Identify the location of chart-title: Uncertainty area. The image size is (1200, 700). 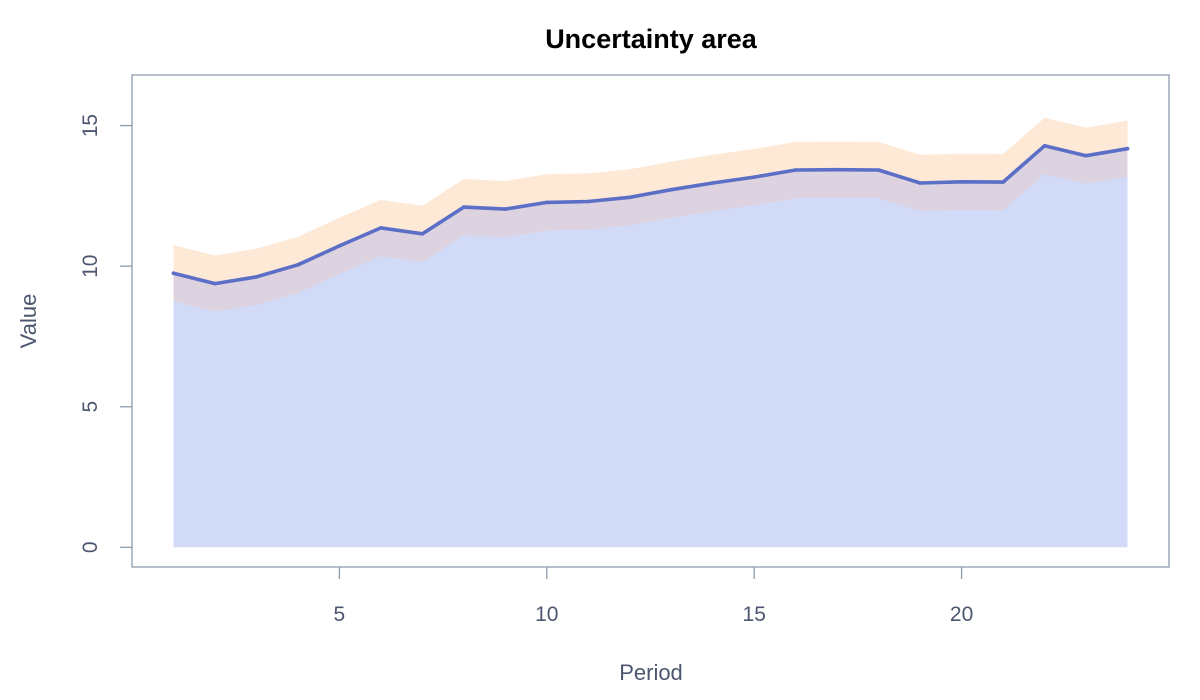
(651, 39).